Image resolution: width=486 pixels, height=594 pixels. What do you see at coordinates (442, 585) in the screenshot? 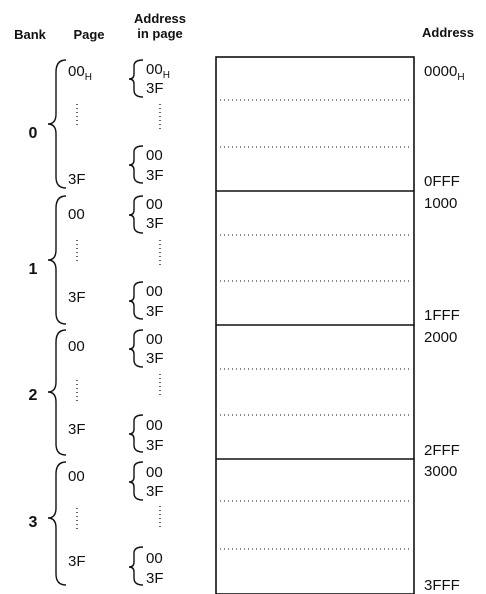
I see `bank-end-address: 3FFF` at bounding box center [442, 585].